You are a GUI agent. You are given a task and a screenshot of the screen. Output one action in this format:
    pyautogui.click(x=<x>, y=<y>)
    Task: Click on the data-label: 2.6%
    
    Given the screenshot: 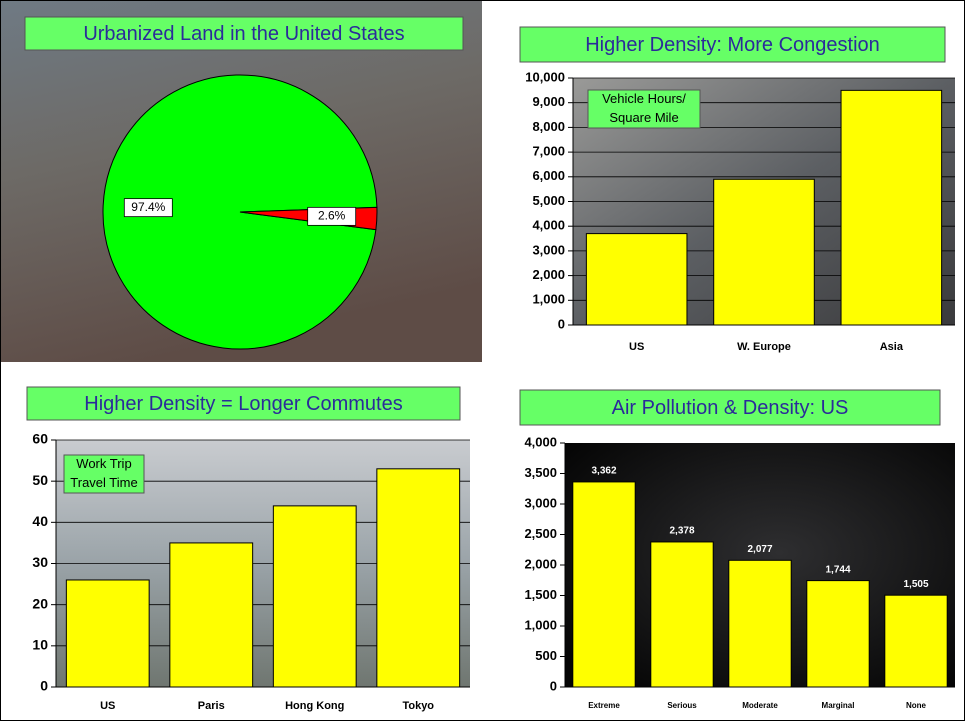 What is the action you would take?
    pyautogui.click(x=332, y=216)
    